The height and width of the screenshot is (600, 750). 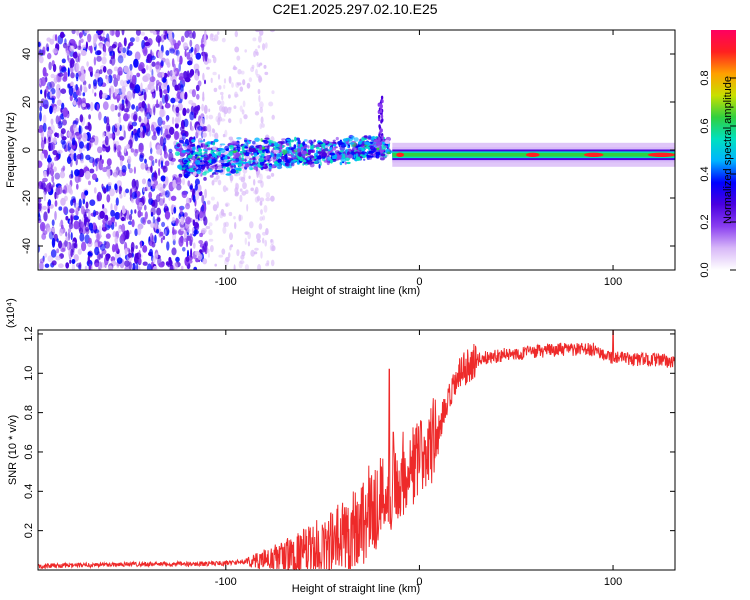 I want to click on snr-y-tick-label: 1.2, so click(x=29, y=333).